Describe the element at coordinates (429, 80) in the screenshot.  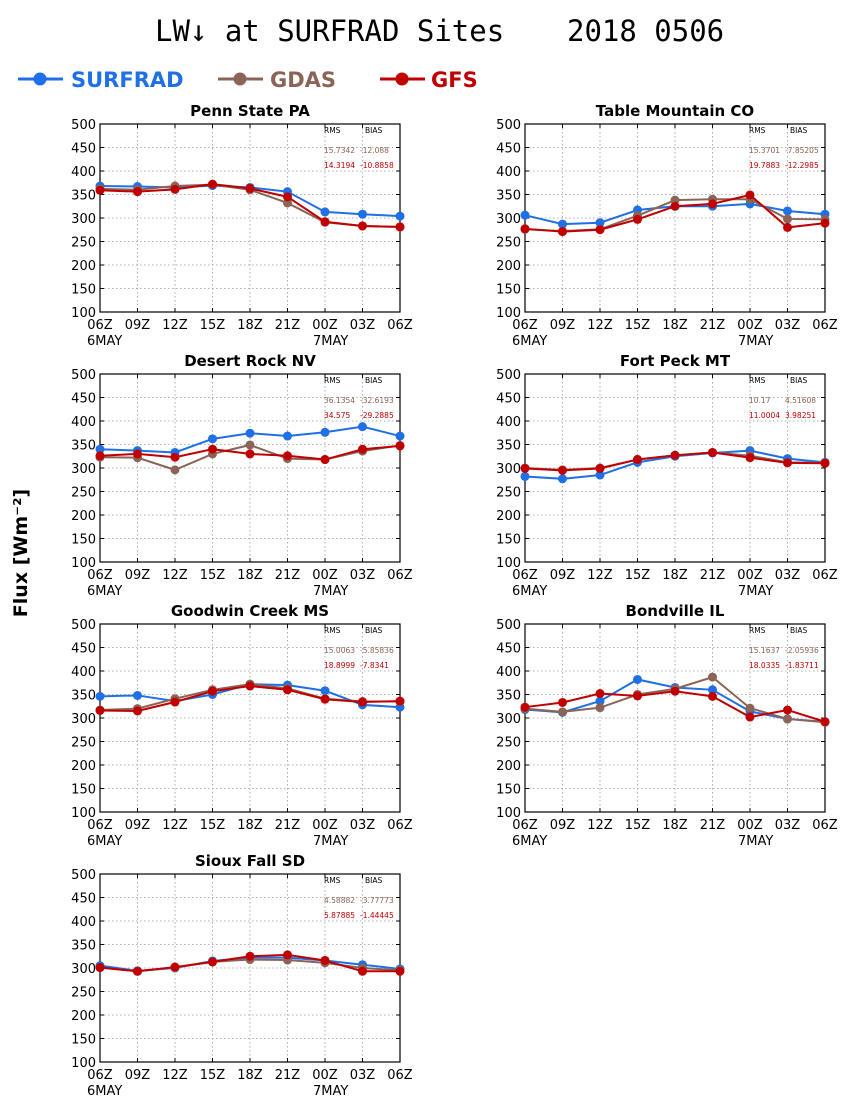
I see `legend-item-gfs: GFS` at that location.